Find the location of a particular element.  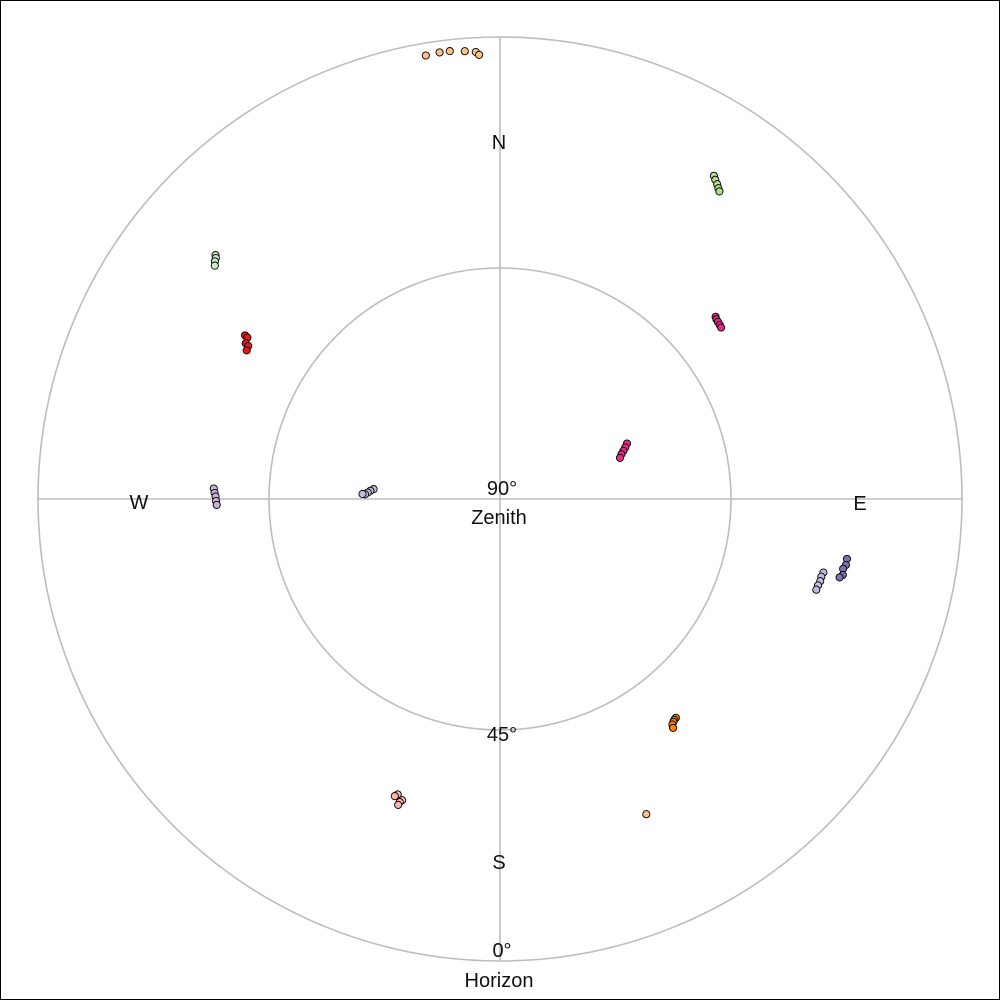

north-label: N is located at coordinates (499, 143).